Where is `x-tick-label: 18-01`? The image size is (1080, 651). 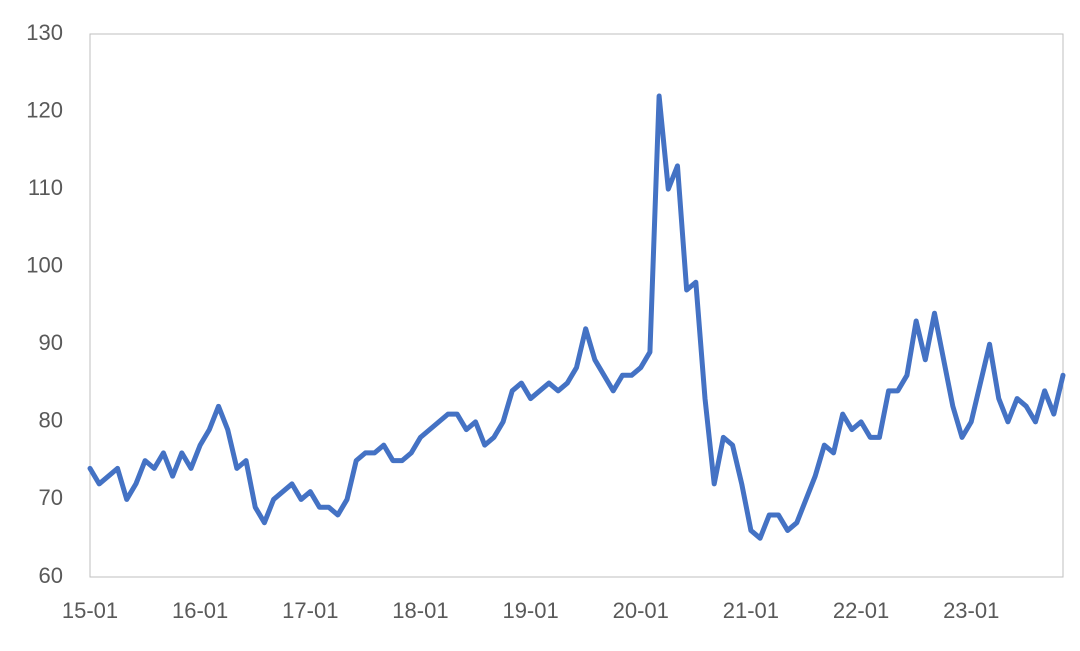 x-tick-label: 18-01 is located at coordinates (420, 610).